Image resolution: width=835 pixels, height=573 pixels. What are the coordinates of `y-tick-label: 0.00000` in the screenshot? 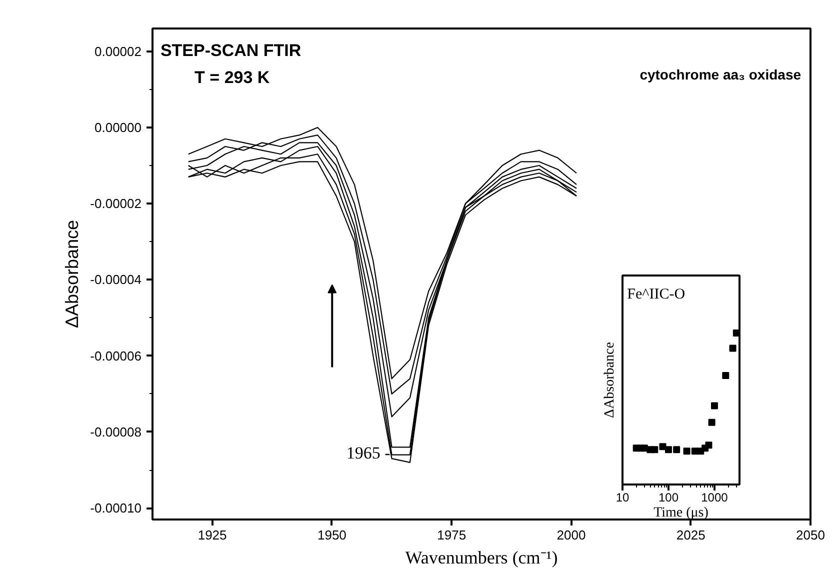 It's located at (118, 127).